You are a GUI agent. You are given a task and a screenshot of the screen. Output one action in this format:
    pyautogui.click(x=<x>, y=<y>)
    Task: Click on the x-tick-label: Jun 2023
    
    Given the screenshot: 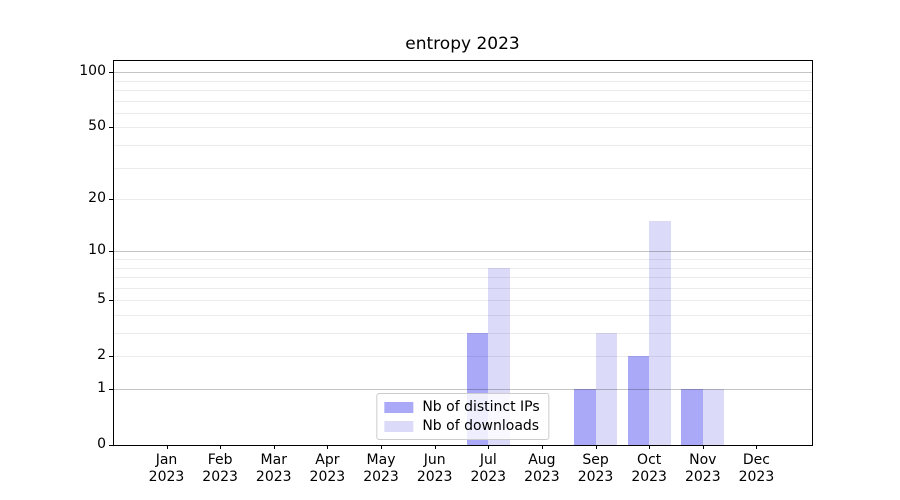 What is the action you would take?
    pyautogui.click(x=434, y=468)
    